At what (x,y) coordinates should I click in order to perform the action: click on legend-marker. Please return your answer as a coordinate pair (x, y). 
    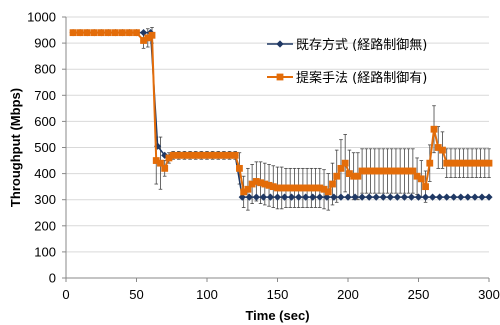
    Looking at the image, I should click on (280, 44).